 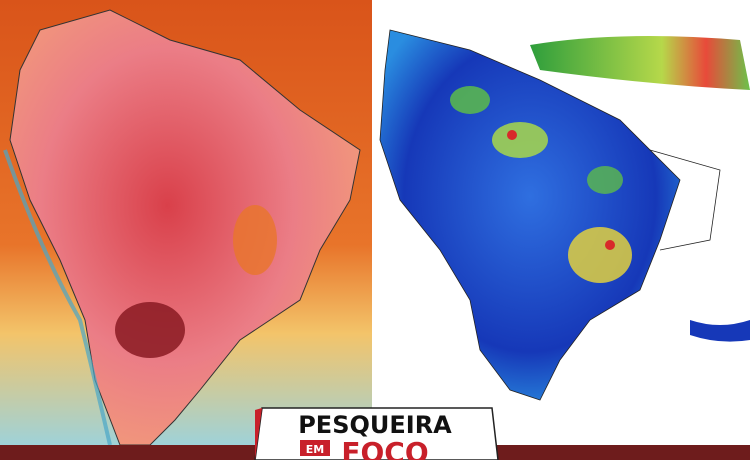 I want to click on logo: PESQUEIRA EM FOCO, so click(x=376, y=433).